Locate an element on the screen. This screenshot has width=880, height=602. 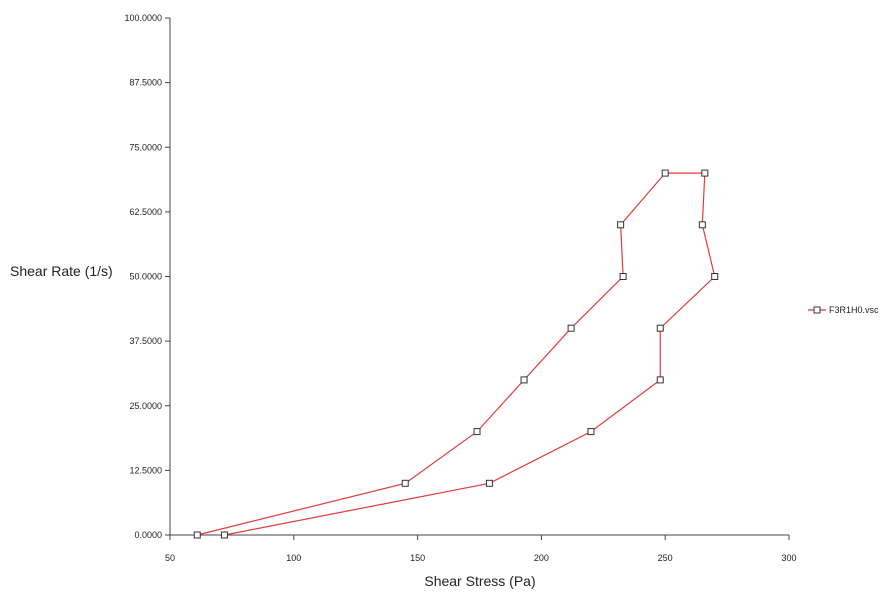
y-tick-label: 87.5000 is located at coordinates (145, 83).